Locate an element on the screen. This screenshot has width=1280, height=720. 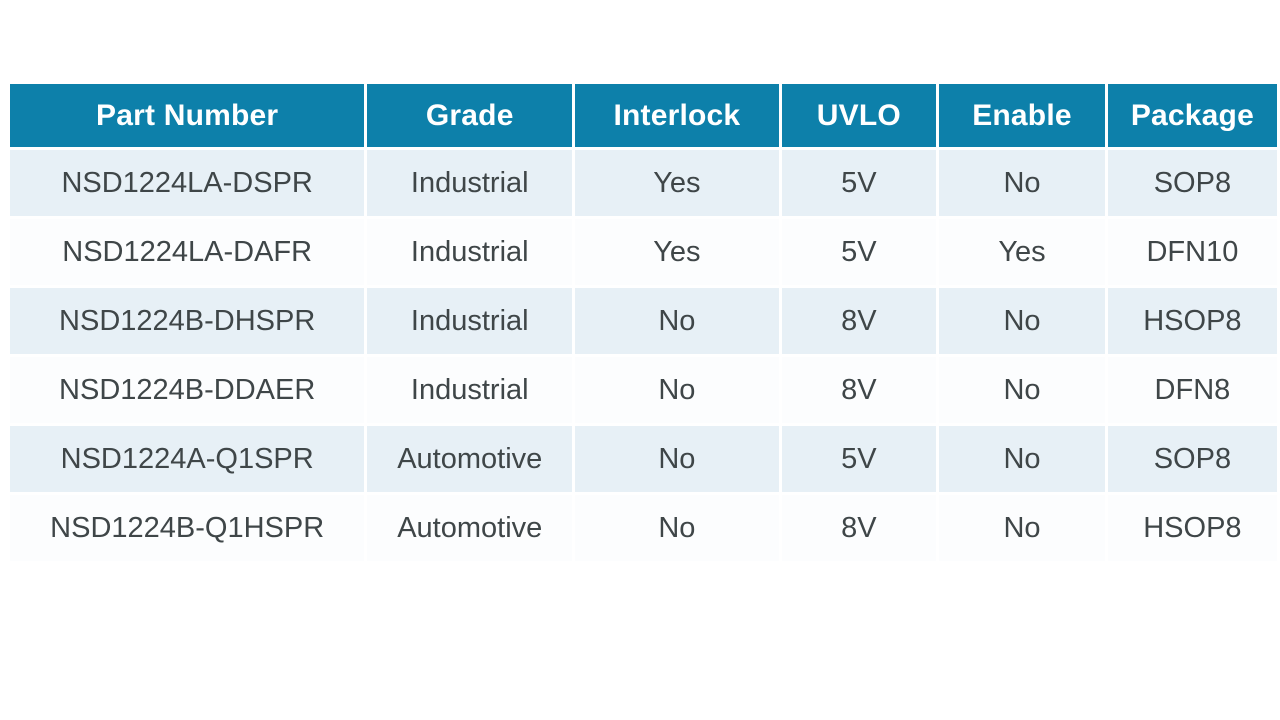
cell-part-number: NSD1224B-Q1HSPR is located at coordinates (187, 528).